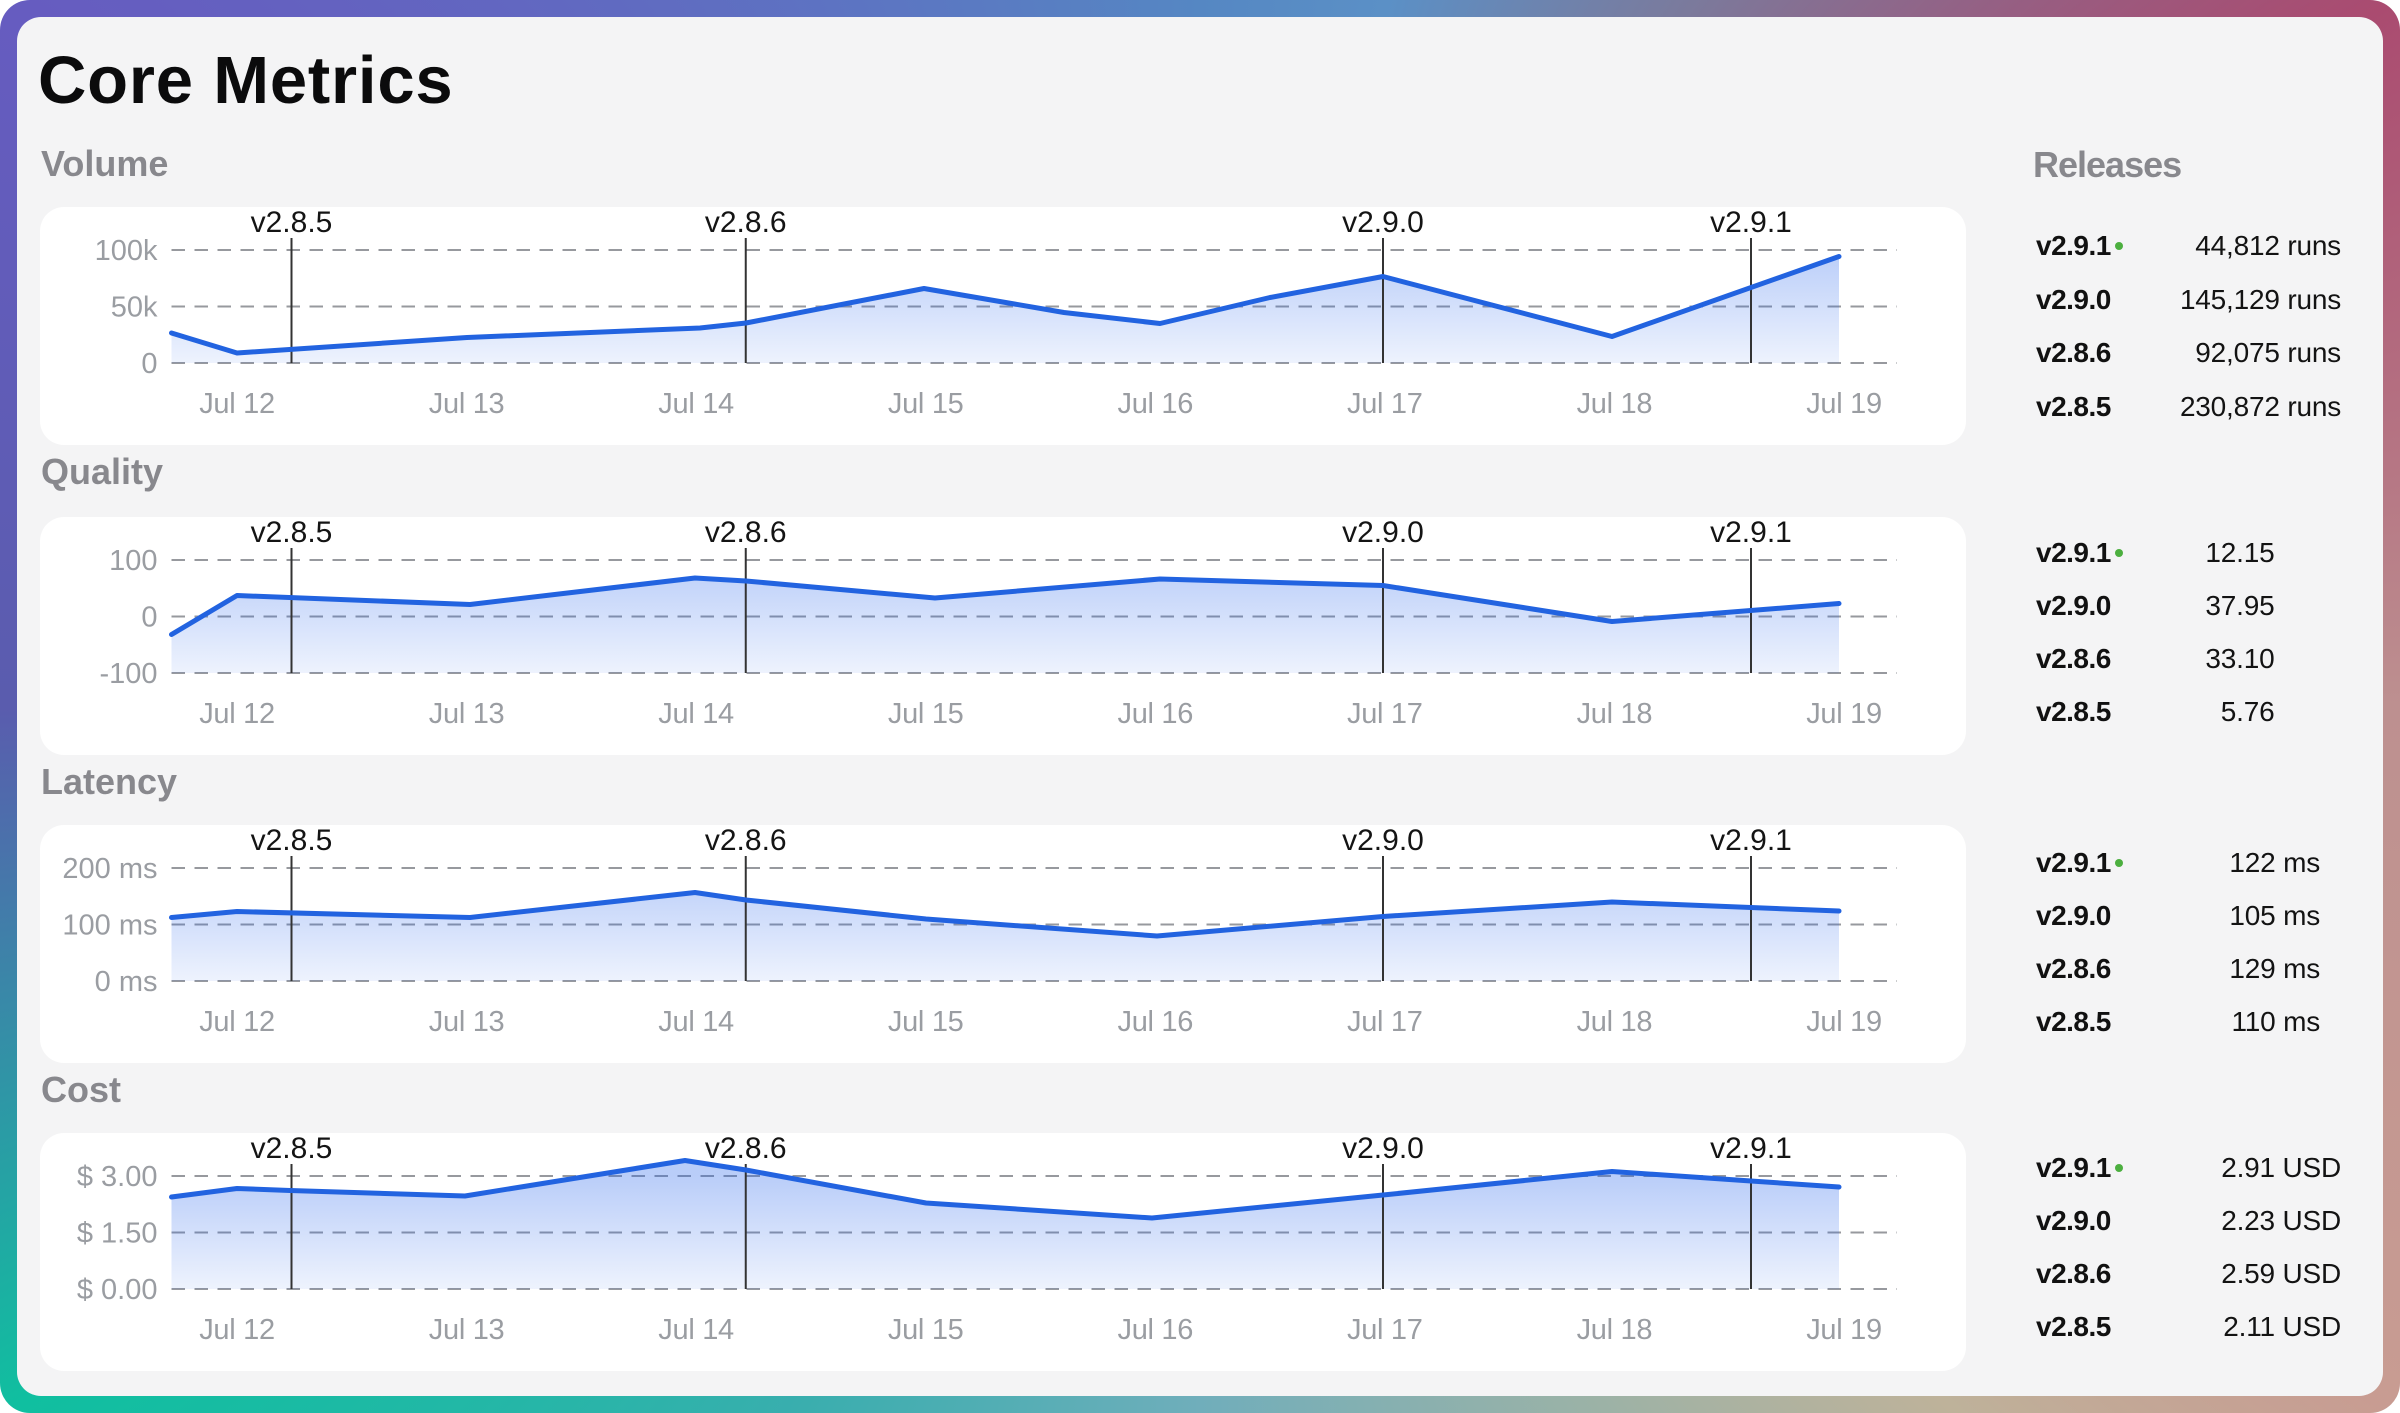 Image resolution: width=2400 pixels, height=1413 pixels. Describe the element at coordinates (134, 307) in the screenshot. I see `svg-text: 50k` at that location.